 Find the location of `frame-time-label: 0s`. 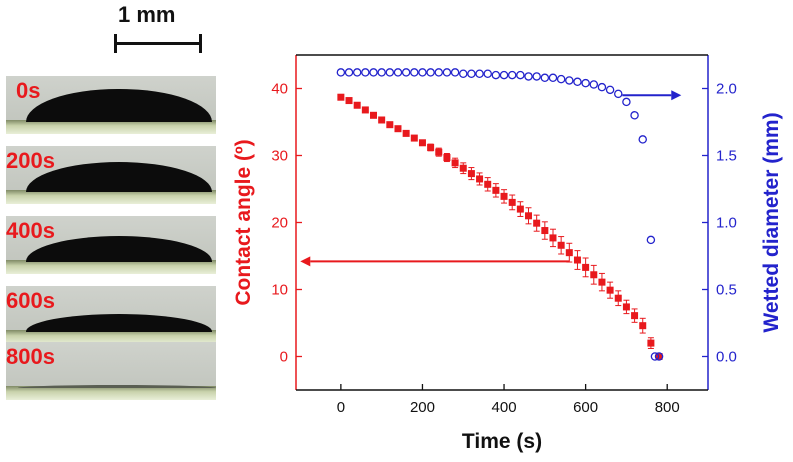

frame-time-label: 0s is located at coordinates (28, 90).